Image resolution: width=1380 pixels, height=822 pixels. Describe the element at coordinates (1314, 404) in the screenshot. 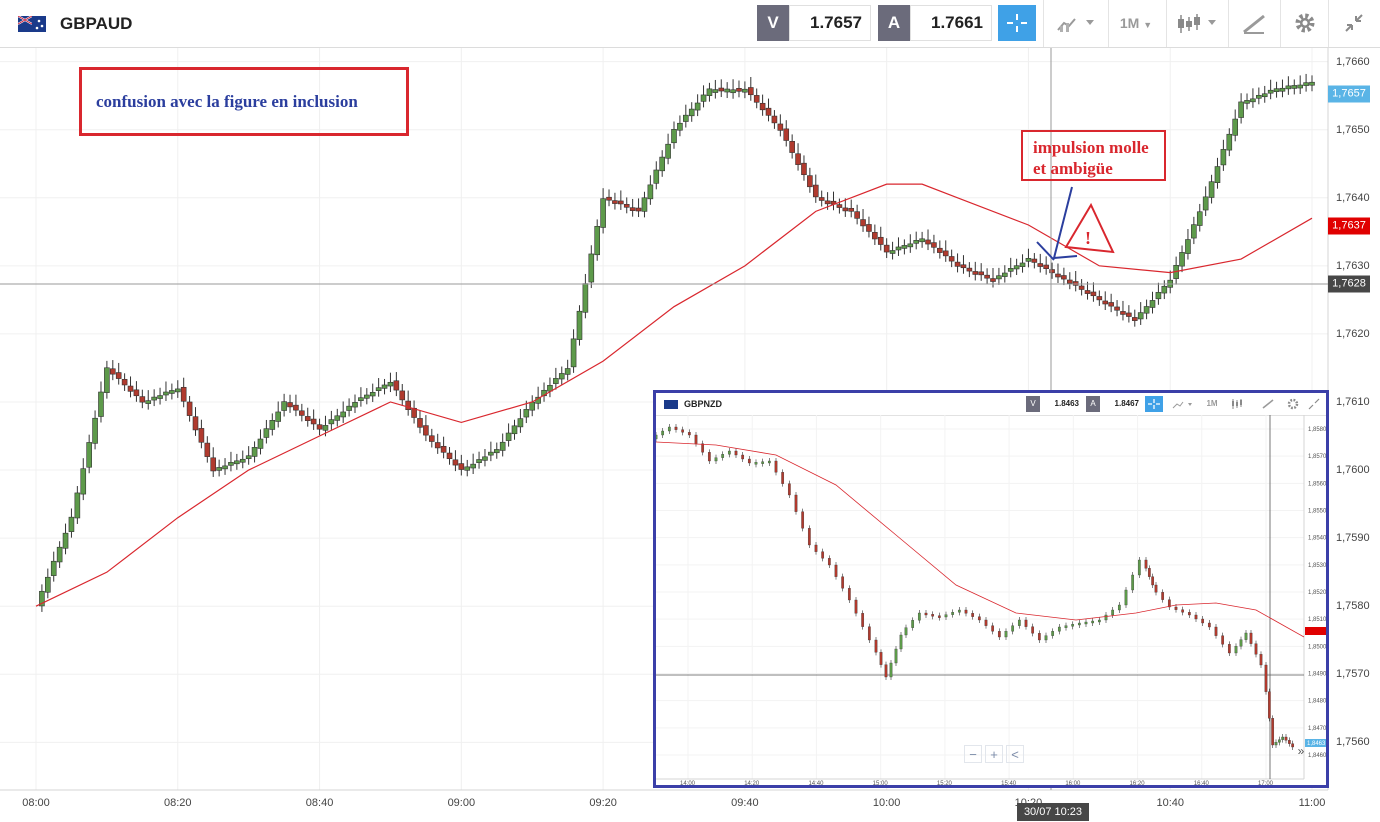

I see `inset-collapse-icon` at that location.